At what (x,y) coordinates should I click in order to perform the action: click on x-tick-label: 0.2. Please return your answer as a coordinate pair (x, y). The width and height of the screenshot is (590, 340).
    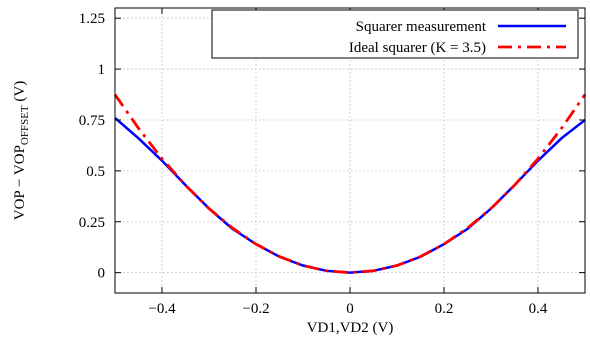
    Looking at the image, I should click on (444, 309).